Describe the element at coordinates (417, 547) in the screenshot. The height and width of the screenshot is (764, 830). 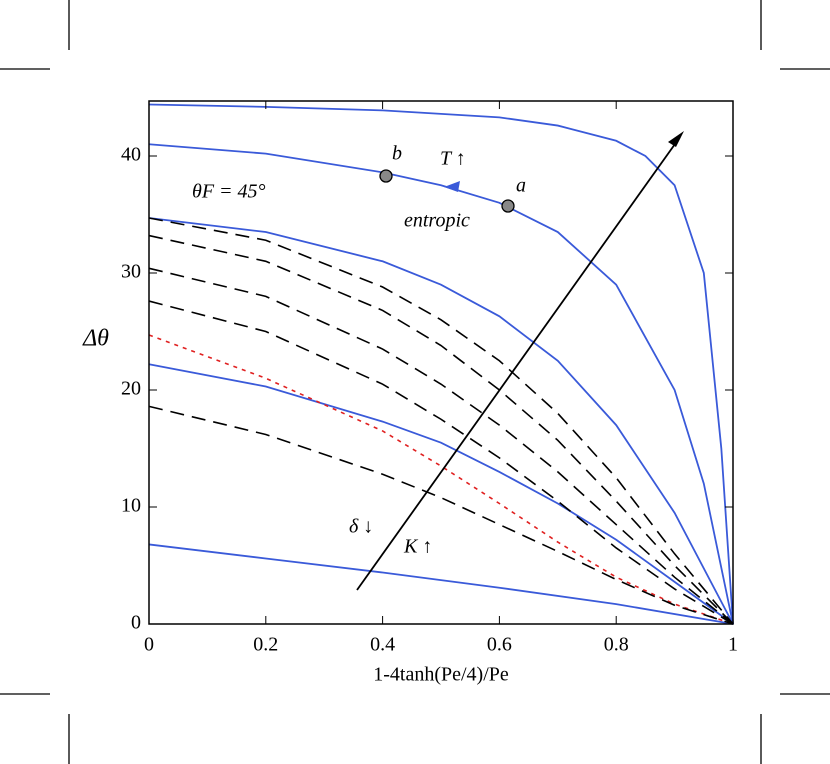
I see `annotation: K ↑` at that location.